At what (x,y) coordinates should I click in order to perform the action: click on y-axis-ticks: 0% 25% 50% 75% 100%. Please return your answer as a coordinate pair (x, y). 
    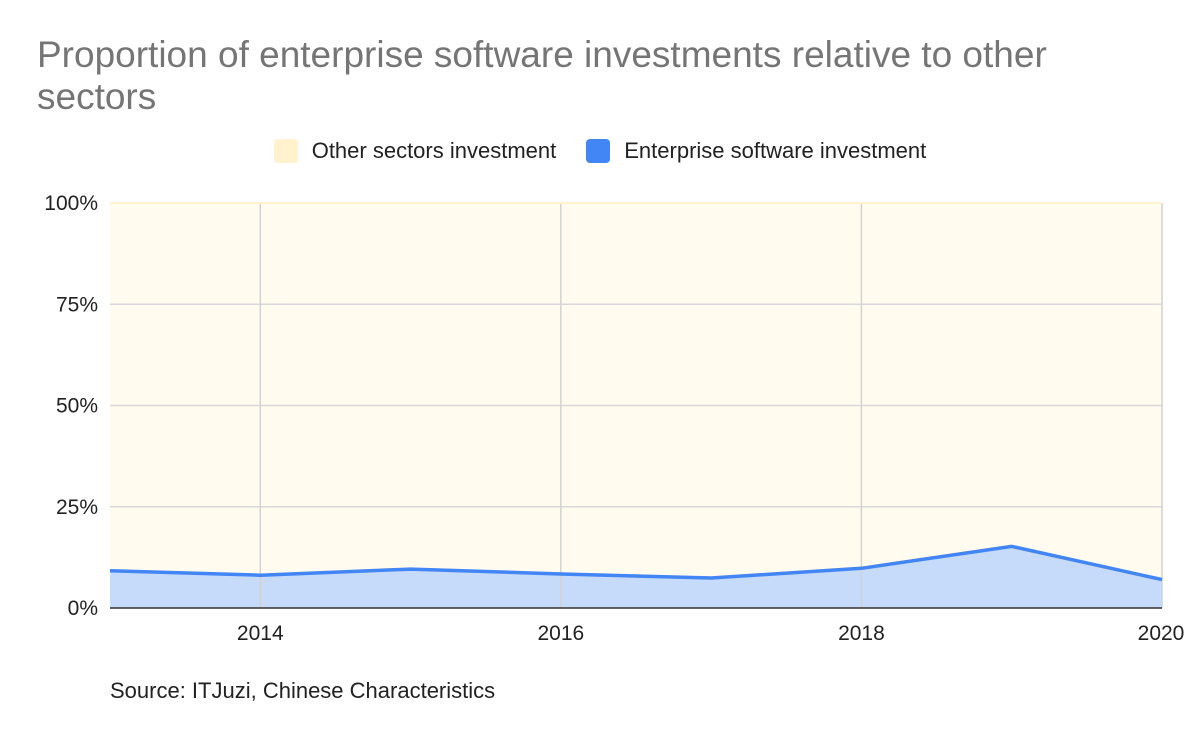
    Looking at the image, I should click on (71, 406).